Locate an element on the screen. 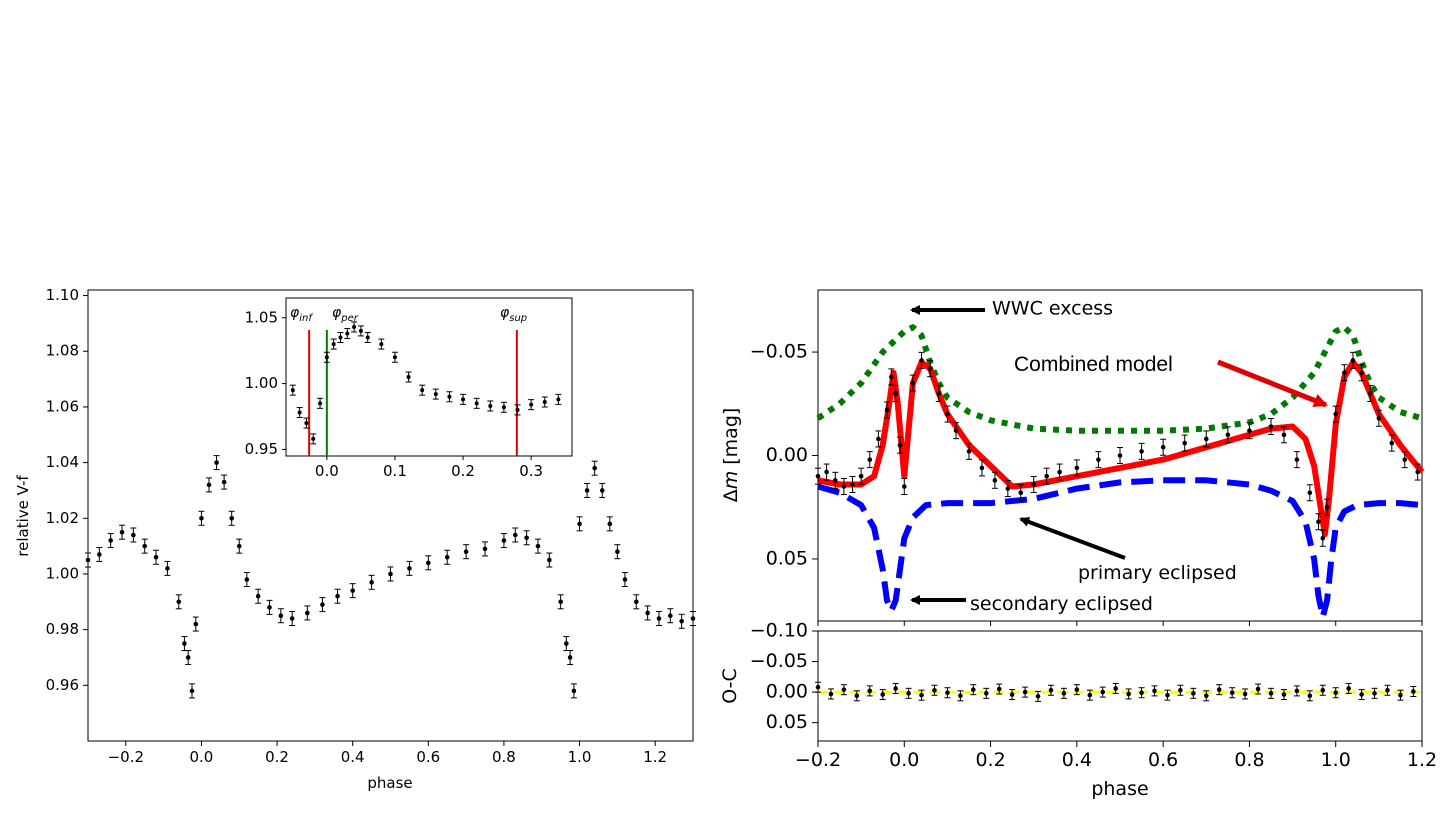 Image resolution: width=1450 pixels, height=816 pixels. y-tick-label: −0.05 is located at coordinates (779, 352).